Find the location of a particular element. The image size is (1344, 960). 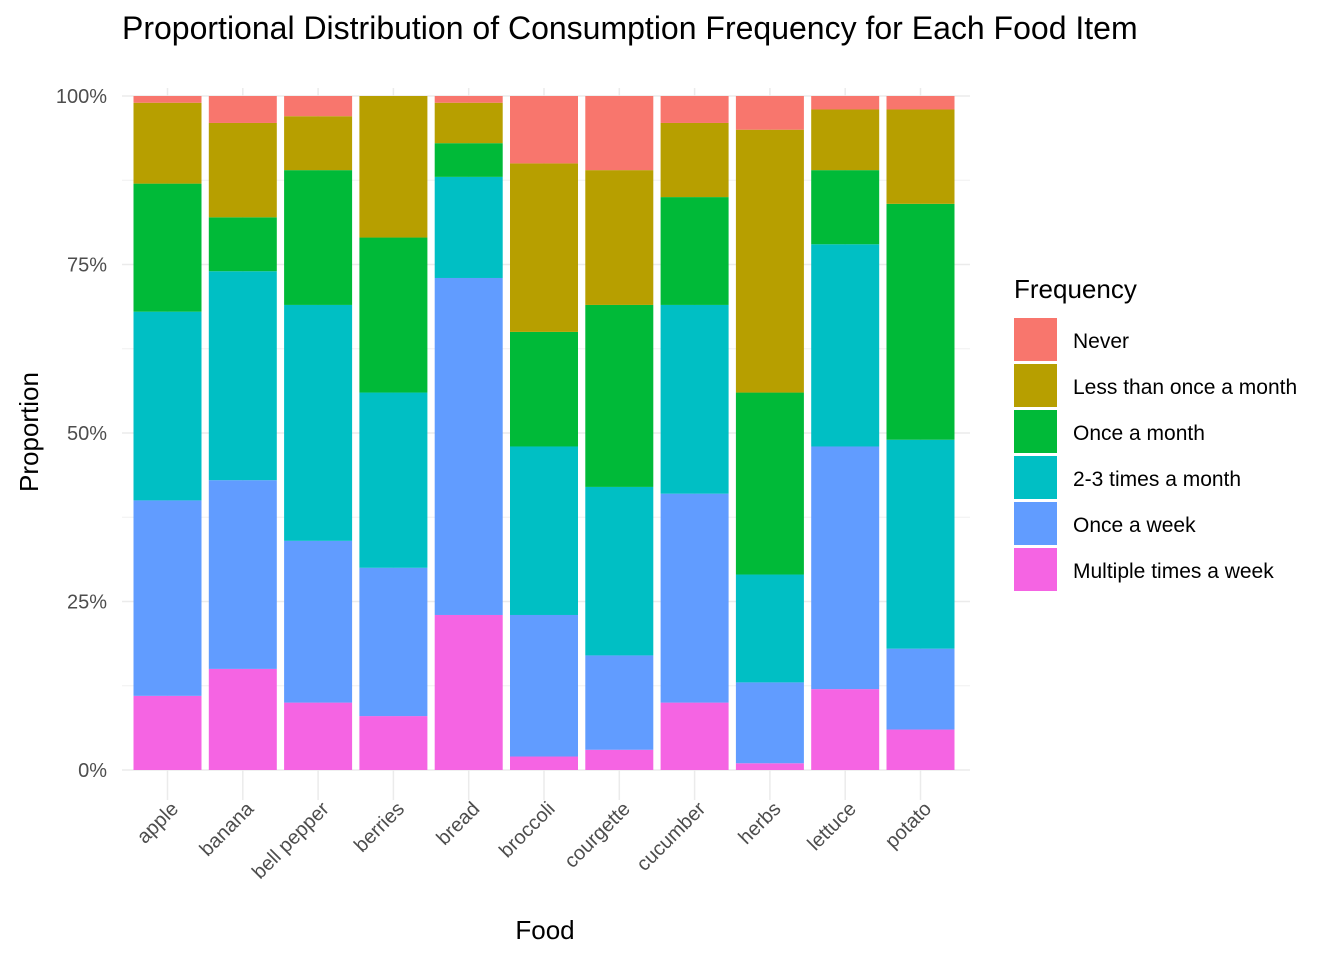

x-tick-label: courgette is located at coordinates (597, 835).